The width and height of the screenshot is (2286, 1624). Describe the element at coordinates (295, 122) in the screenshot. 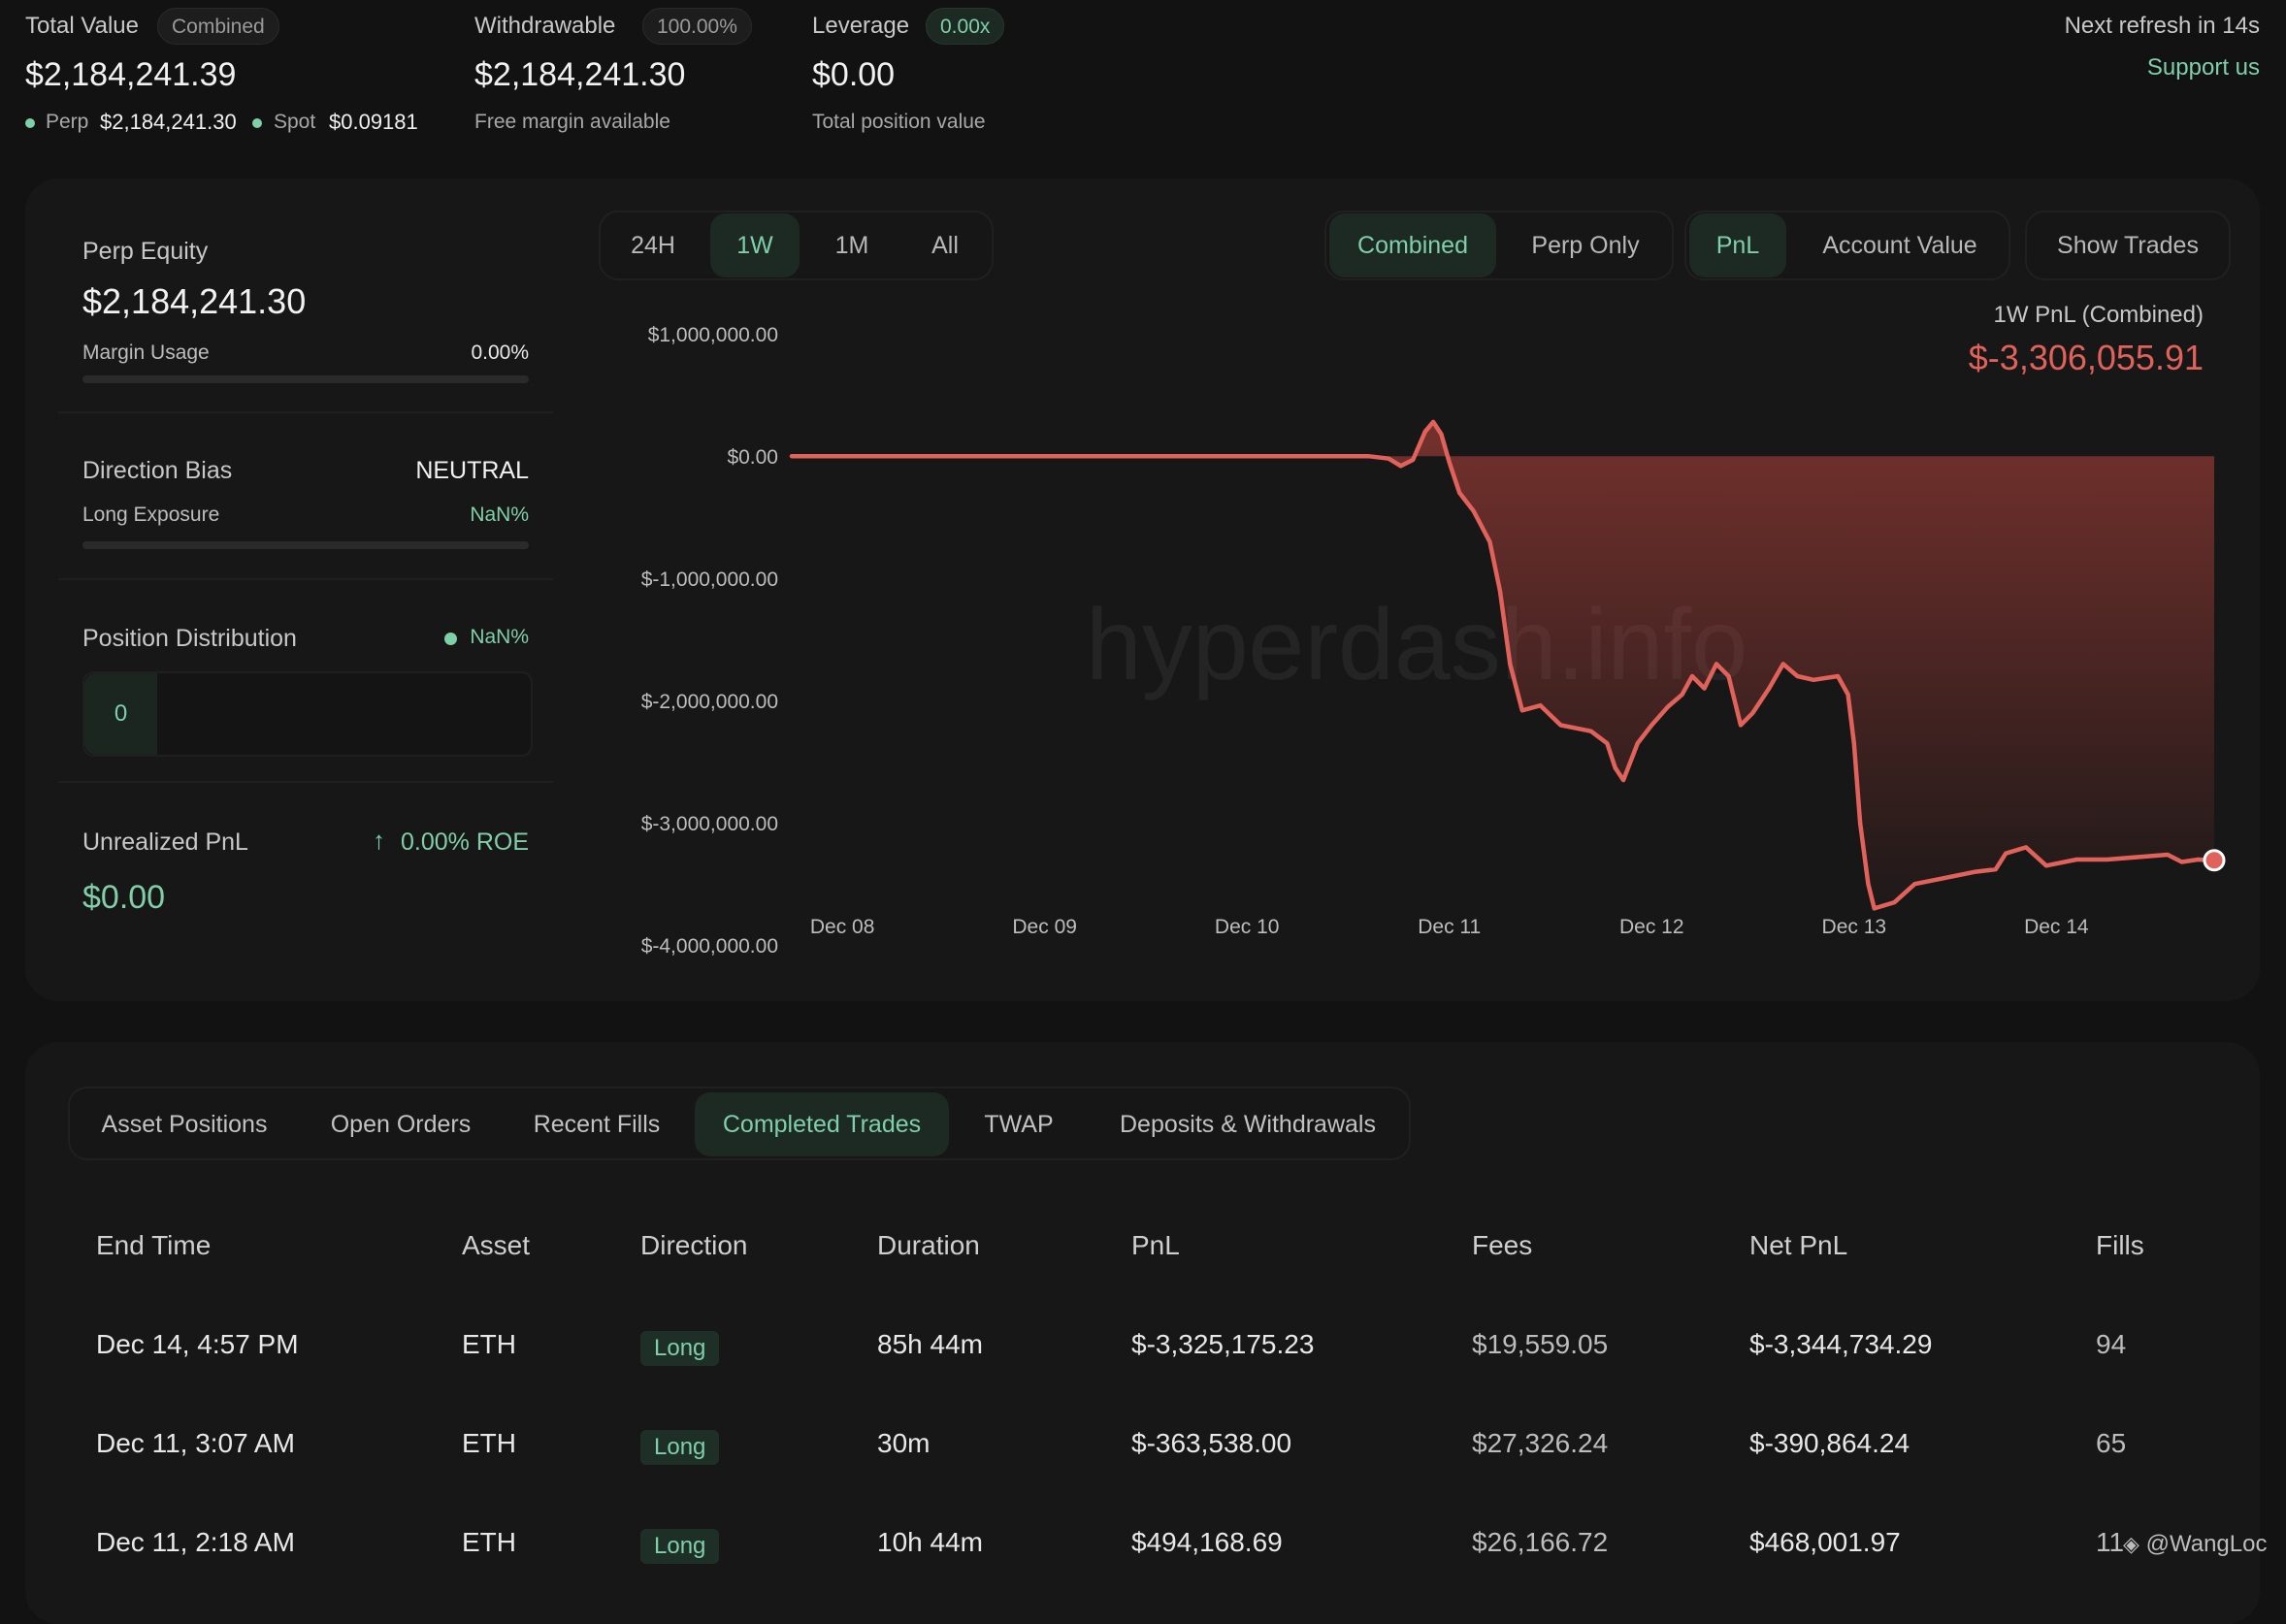

I see `spot-label: Spot` at that location.